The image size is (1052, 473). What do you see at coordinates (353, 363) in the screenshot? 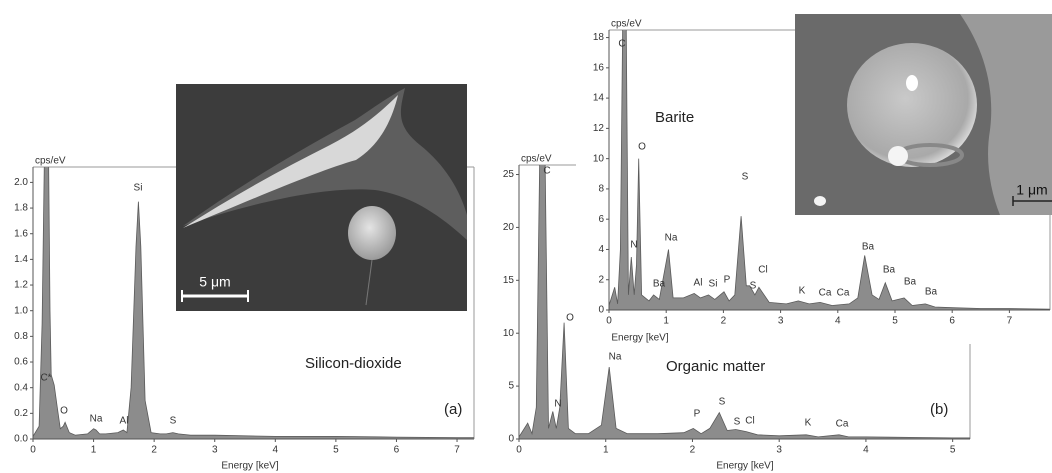
I see `annotation: Silicon-dioxide` at bounding box center [353, 363].